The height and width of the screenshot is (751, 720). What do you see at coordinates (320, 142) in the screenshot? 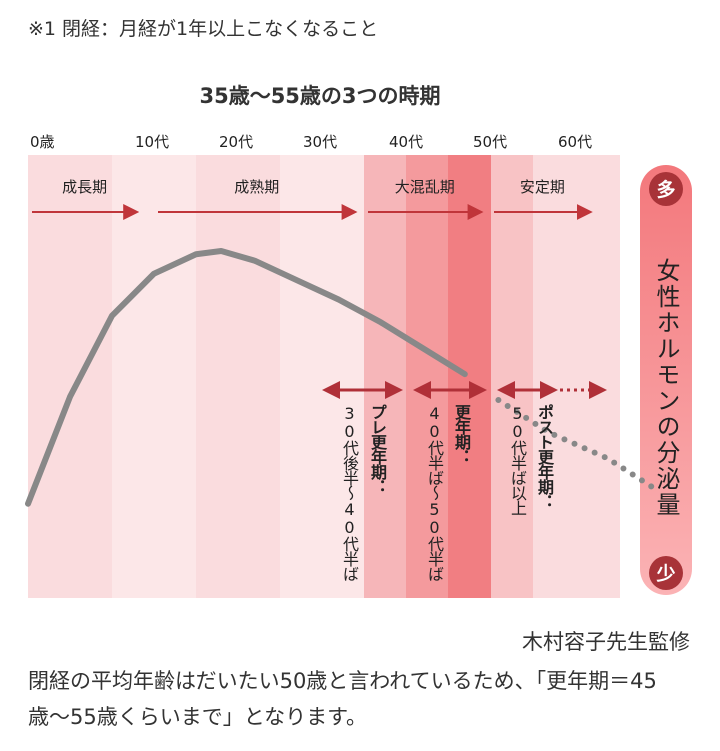
I see `x-tick-label: 30代` at bounding box center [320, 142].